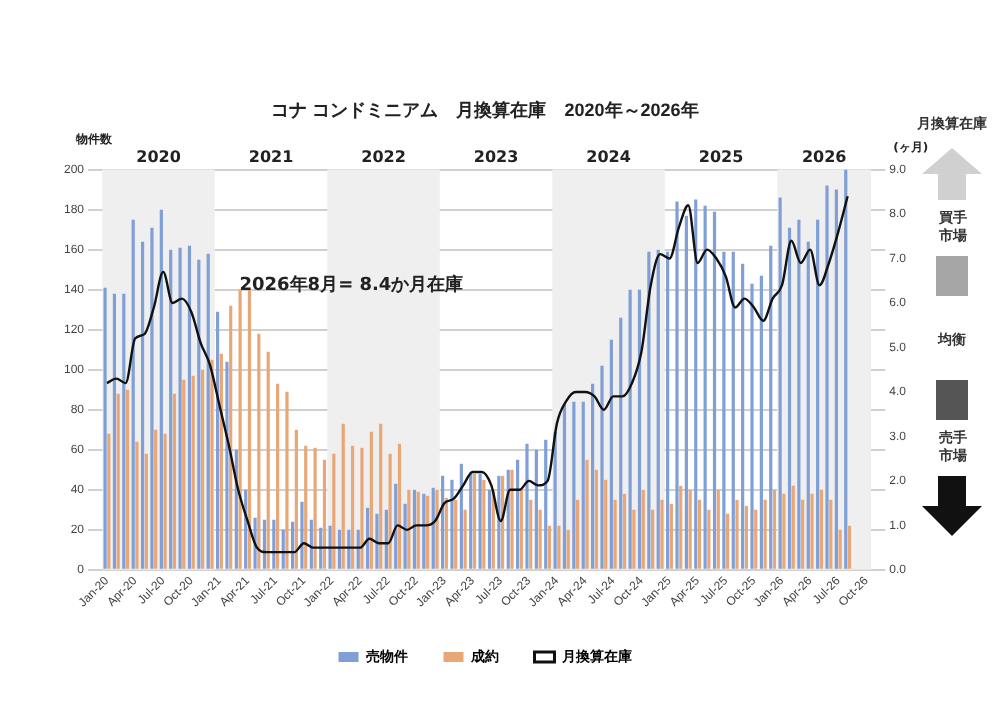 The height and width of the screenshot is (708, 1000). What do you see at coordinates (351, 285) in the screenshot?
I see `annotation: 2026年8月= 8.4か月在庫` at bounding box center [351, 285].